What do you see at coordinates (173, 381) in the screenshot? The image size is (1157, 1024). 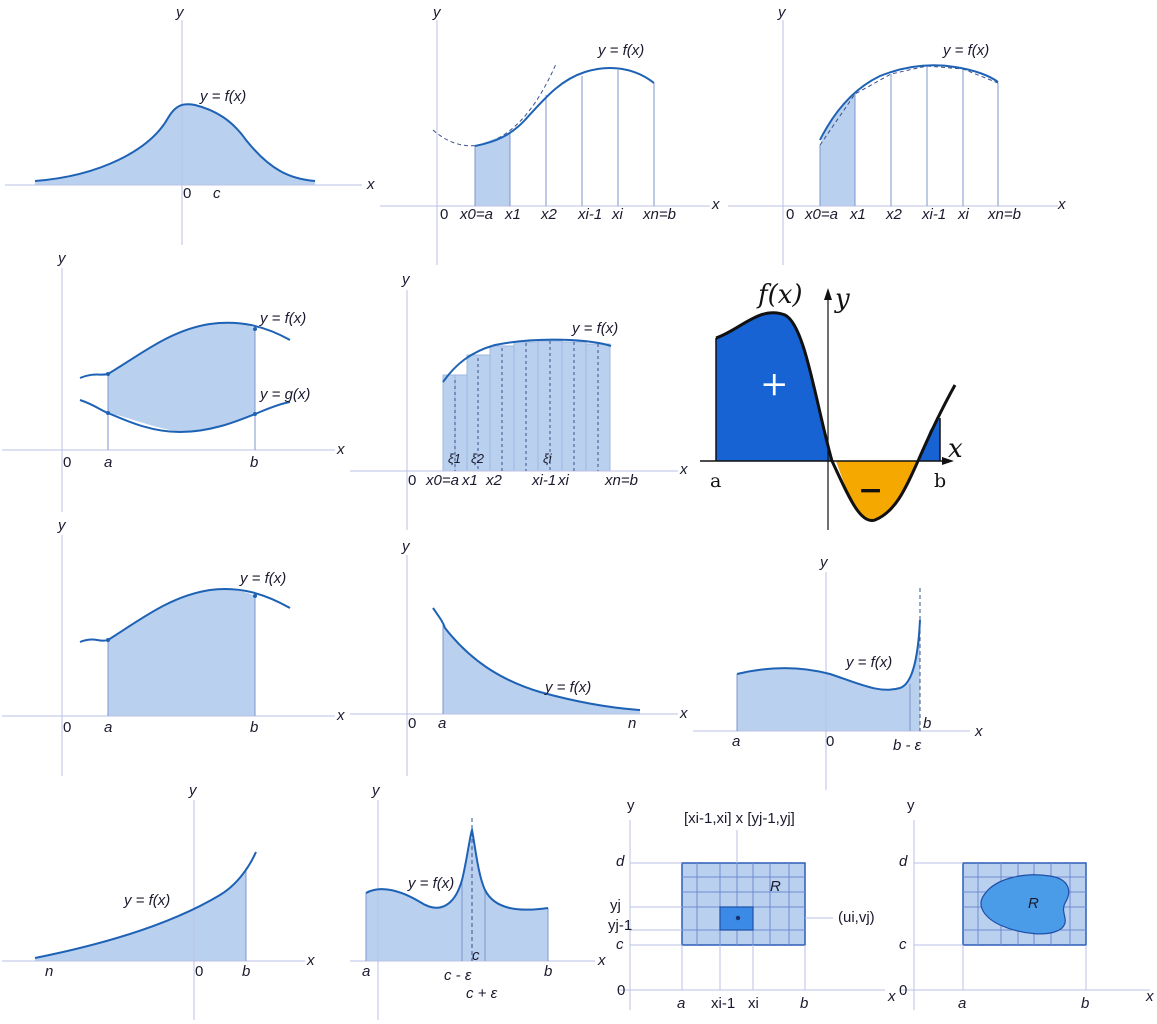 I see `panel-area-between-curves: y x y = f(x) y = g(x) 0 a b` at bounding box center [173, 381].